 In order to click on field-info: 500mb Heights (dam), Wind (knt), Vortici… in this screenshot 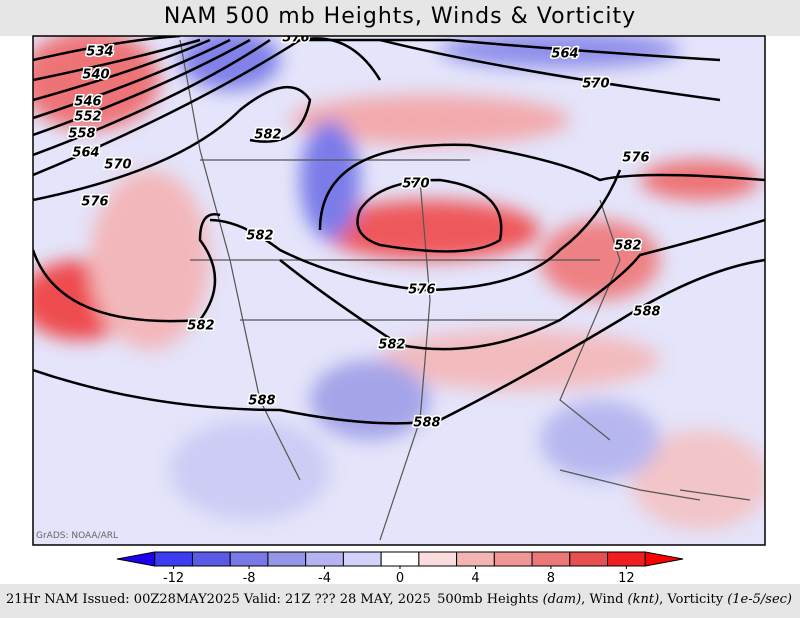, I will do `click(614, 599)`.